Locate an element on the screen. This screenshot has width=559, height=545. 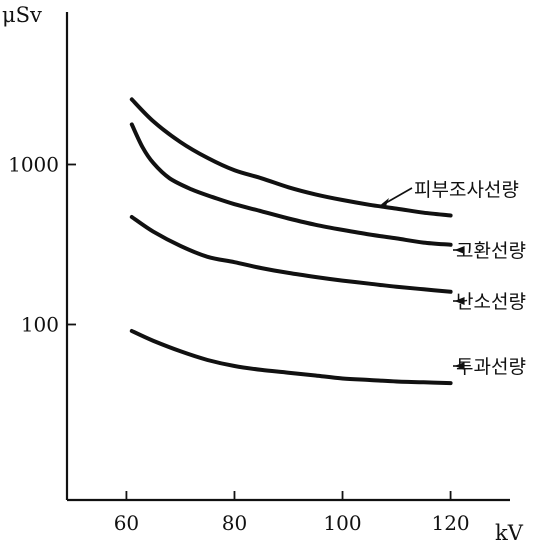
series-label: 피부조사선량 is located at coordinates (466, 190).